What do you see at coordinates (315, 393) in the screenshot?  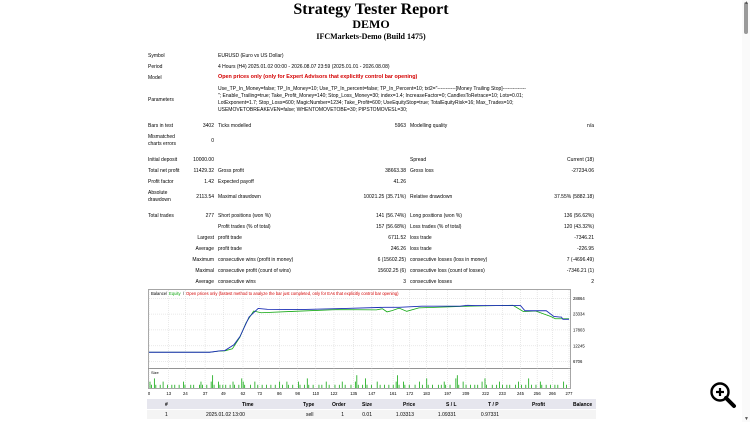 I see `x-tick-label: 110` at bounding box center [315, 393].